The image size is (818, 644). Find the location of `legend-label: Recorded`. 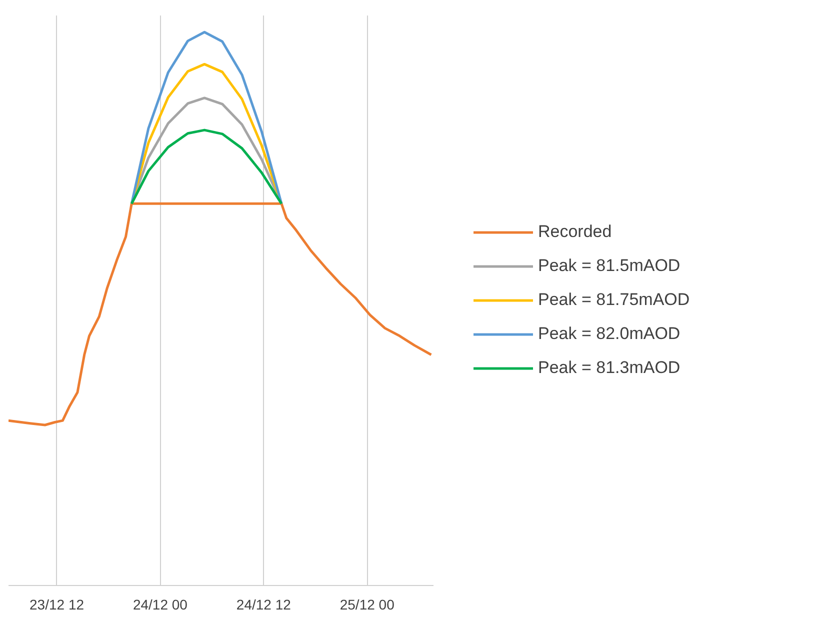

legend-label: Recorded is located at coordinates (575, 232).